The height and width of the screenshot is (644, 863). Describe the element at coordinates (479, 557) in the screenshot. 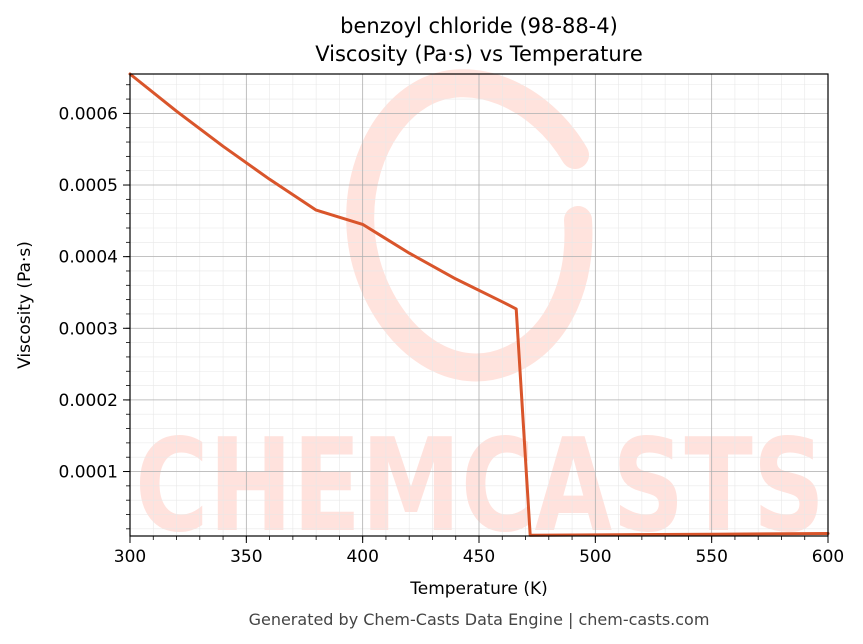

I see `x-tick-label: 450` at that location.